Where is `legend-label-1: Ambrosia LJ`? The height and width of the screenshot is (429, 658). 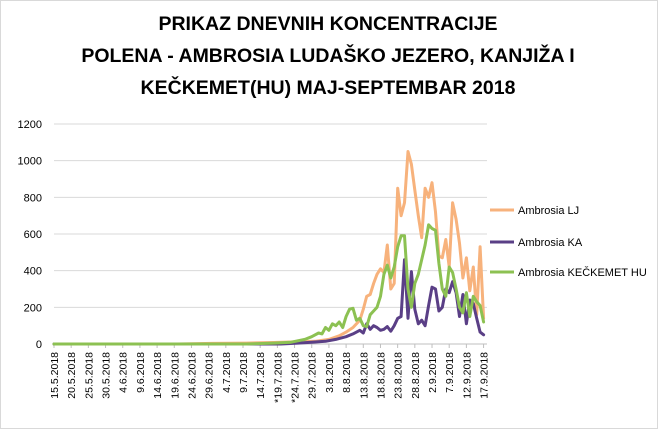
legend-label-1: Ambrosia LJ is located at coordinates (548, 211).